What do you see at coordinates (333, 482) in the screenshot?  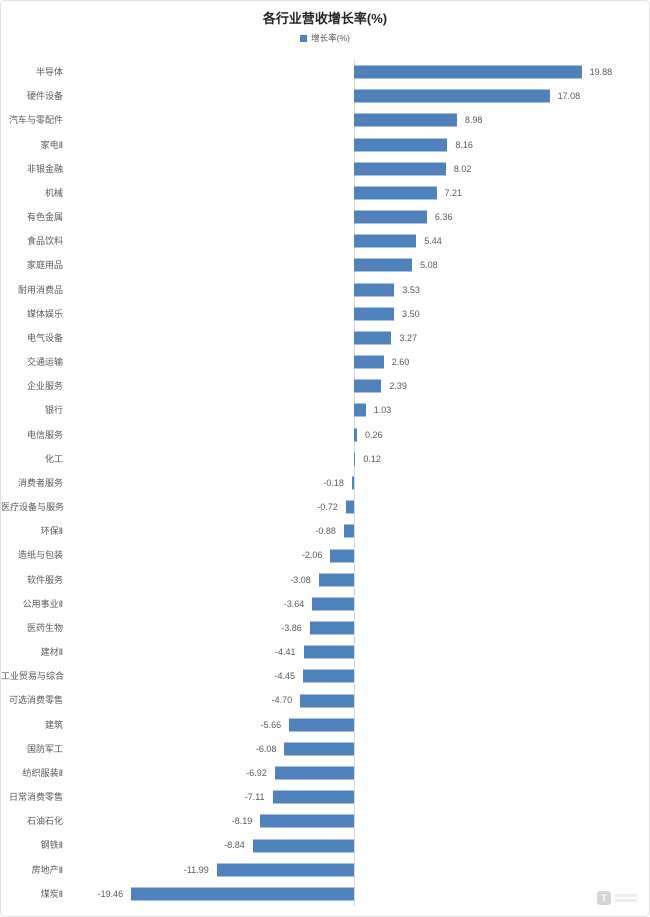 I see `value-label: -0.18` at bounding box center [333, 482].